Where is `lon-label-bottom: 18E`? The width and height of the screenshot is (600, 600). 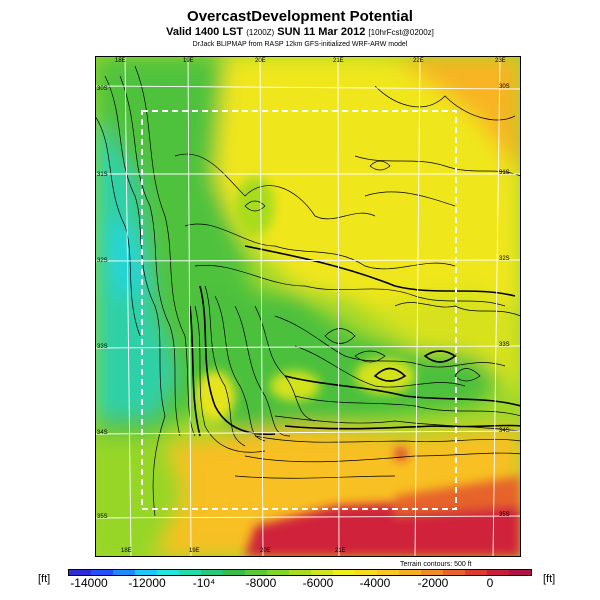 lon-label-bottom: 18E is located at coordinates (126, 551).